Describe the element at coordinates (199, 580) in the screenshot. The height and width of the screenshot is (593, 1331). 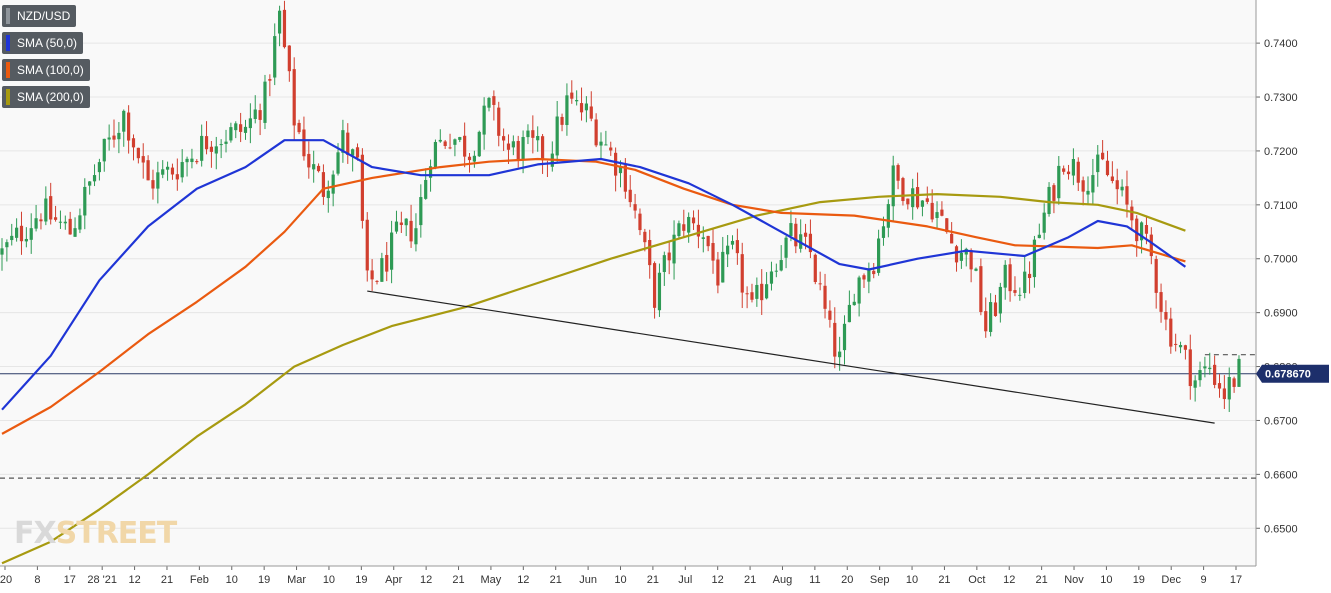
I see `x-tick-label: Feb` at that location.